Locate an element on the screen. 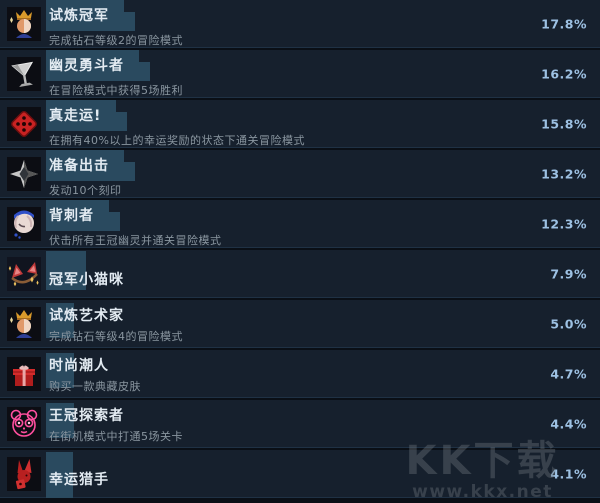 The width and height of the screenshot is (600, 503). achievement-content: 王冠探索者 在街机模式中打通5场关卡 is located at coordinates (288, 424).